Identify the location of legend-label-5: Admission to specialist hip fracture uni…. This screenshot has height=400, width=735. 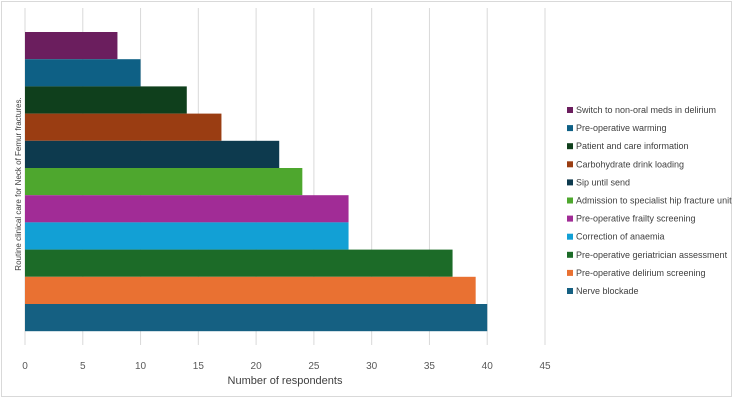
(654, 201).